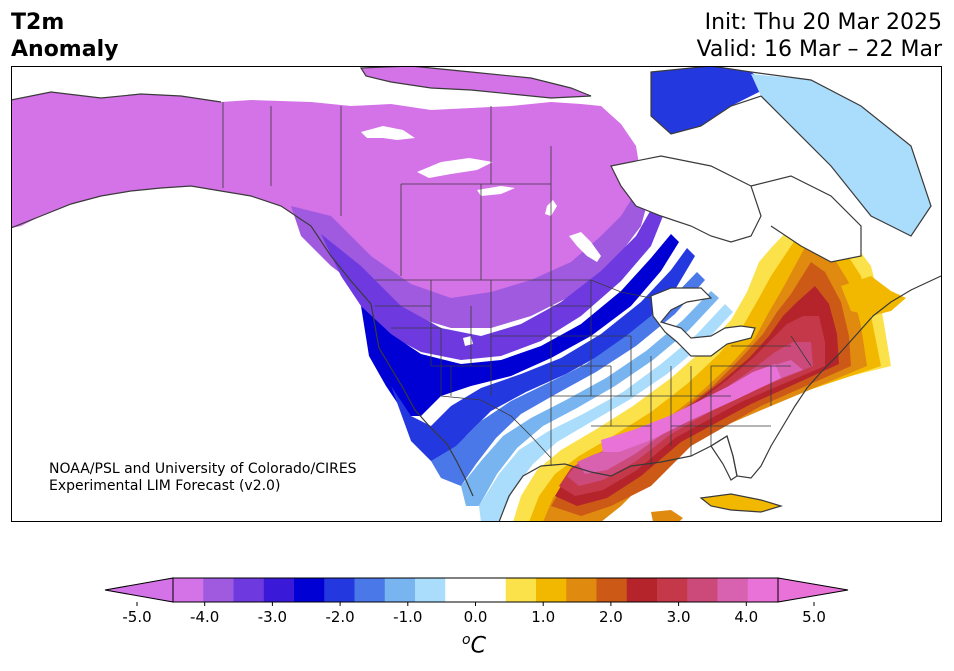 This screenshot has width=954, height=671. What do you see at coordinates (585, 247) in the screenshot?
I see `james-bay` at bounding box center [585, 247].